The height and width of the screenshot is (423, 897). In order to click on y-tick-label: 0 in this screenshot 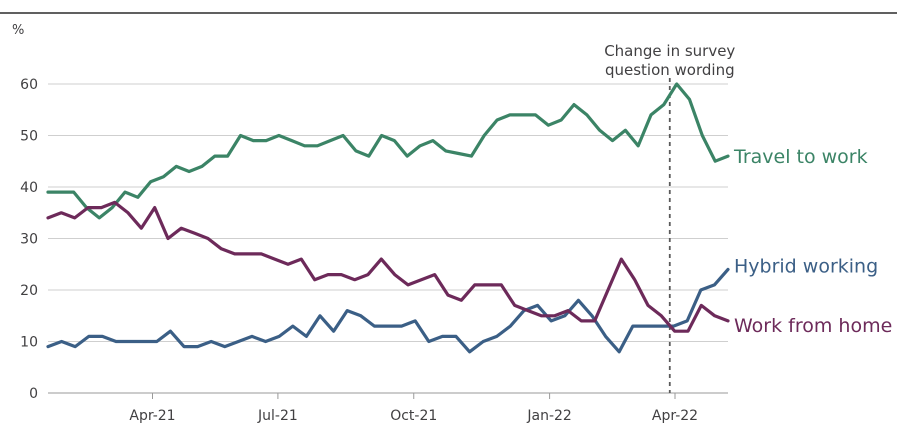, I will do `click(33, 394)`.